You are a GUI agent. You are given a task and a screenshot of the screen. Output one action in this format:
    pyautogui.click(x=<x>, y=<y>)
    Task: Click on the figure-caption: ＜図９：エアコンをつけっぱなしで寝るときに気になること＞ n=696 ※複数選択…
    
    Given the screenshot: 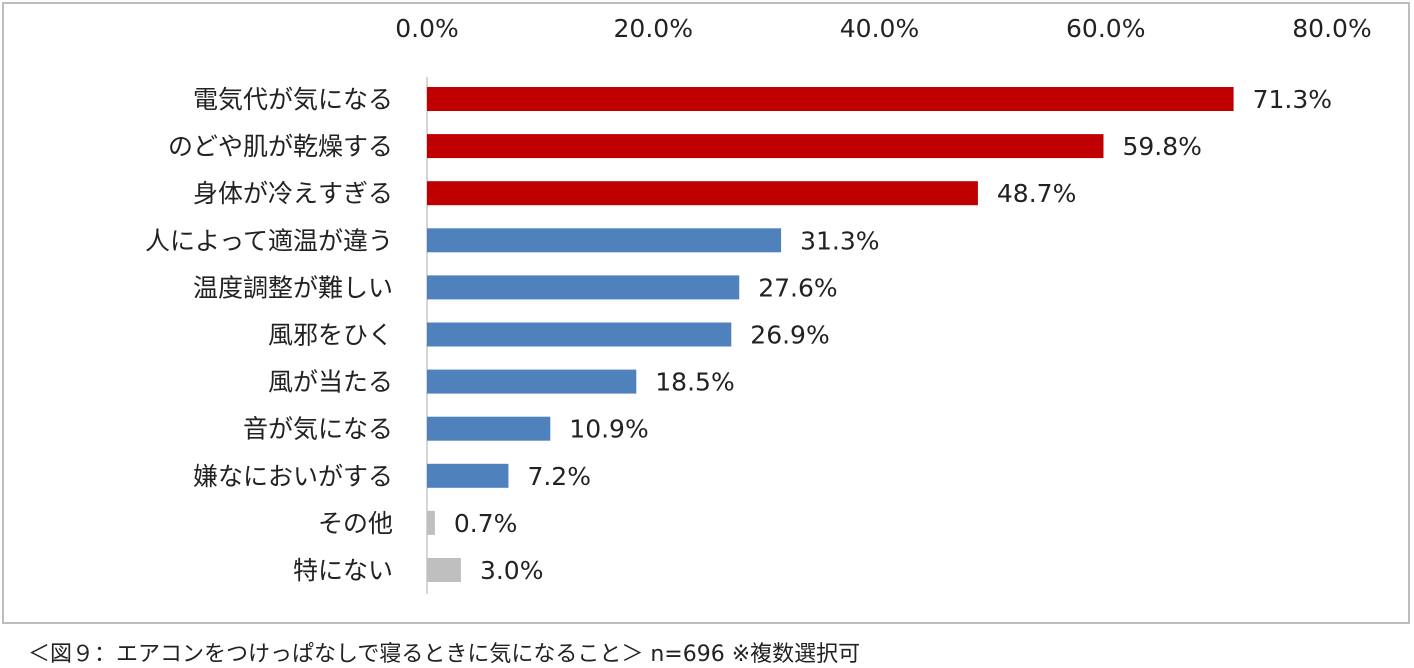 What is the action you would take?
    pyautogui.click(x=444, y=654)
    